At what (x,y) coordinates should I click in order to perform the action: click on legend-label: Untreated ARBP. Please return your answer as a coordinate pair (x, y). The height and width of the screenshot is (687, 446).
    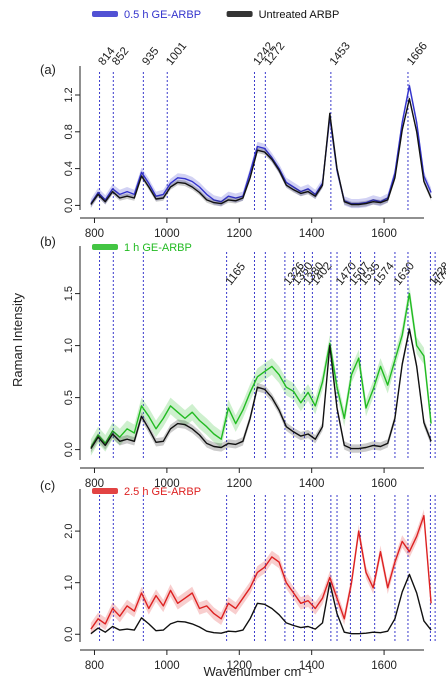
    Looking at the image, I should click on (299, 15).